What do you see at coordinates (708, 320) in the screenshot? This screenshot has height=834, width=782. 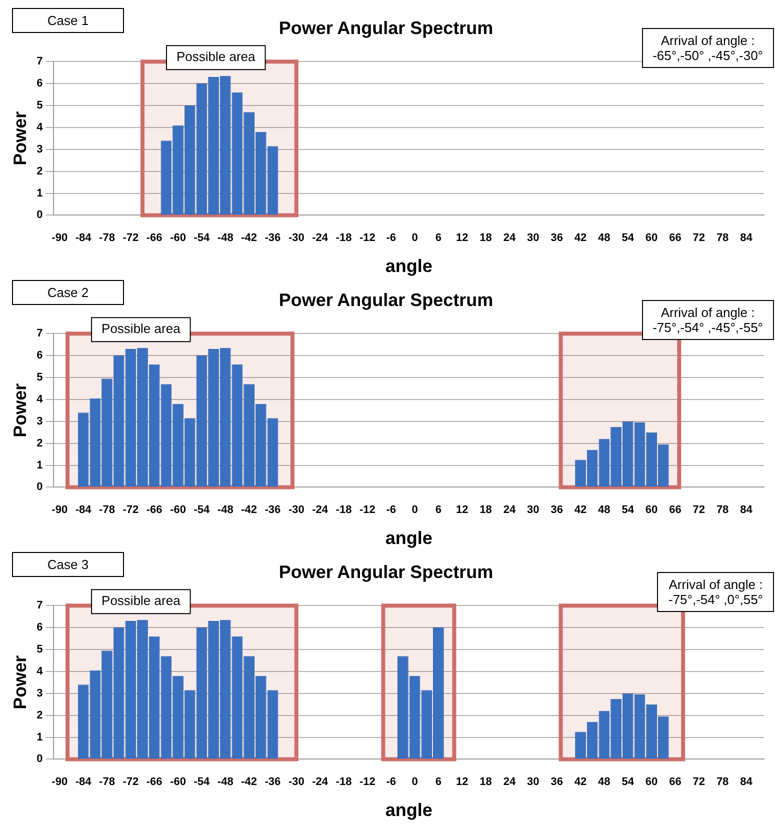 I see `annotation: Arrival of angle : -75°,-54° ,-45°,-55°` at bounding box center [708, 320].